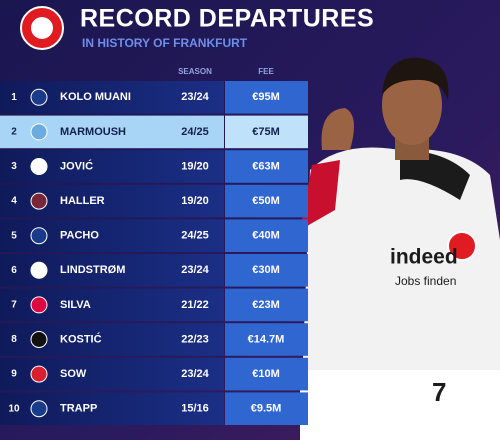 The width and height of the screenshot is (500, 440). I want to click on table-row: 8 KOSTIĆ 22/23 €14.7M, so click(154, 339).